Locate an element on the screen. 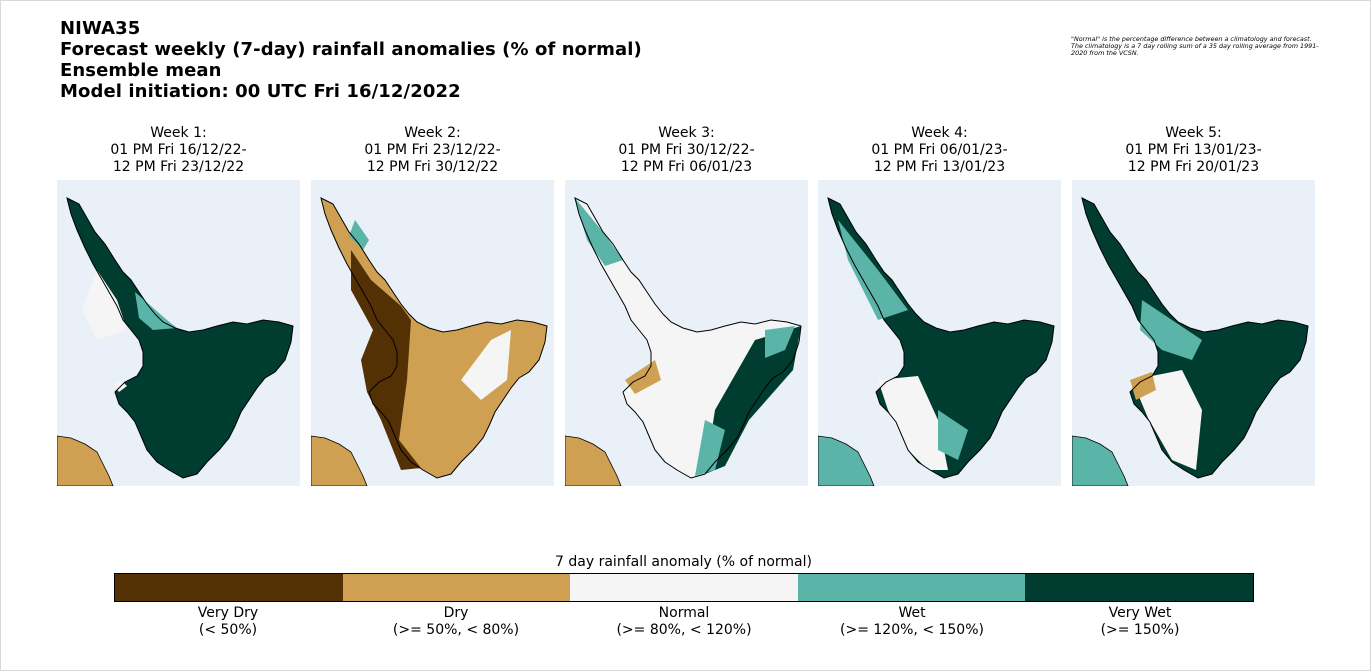 The image size is (1371, 671). title-line-initiation: Model initiation: 00 UTC Fri 16/12/2022 is located at coordinates (260, 91).